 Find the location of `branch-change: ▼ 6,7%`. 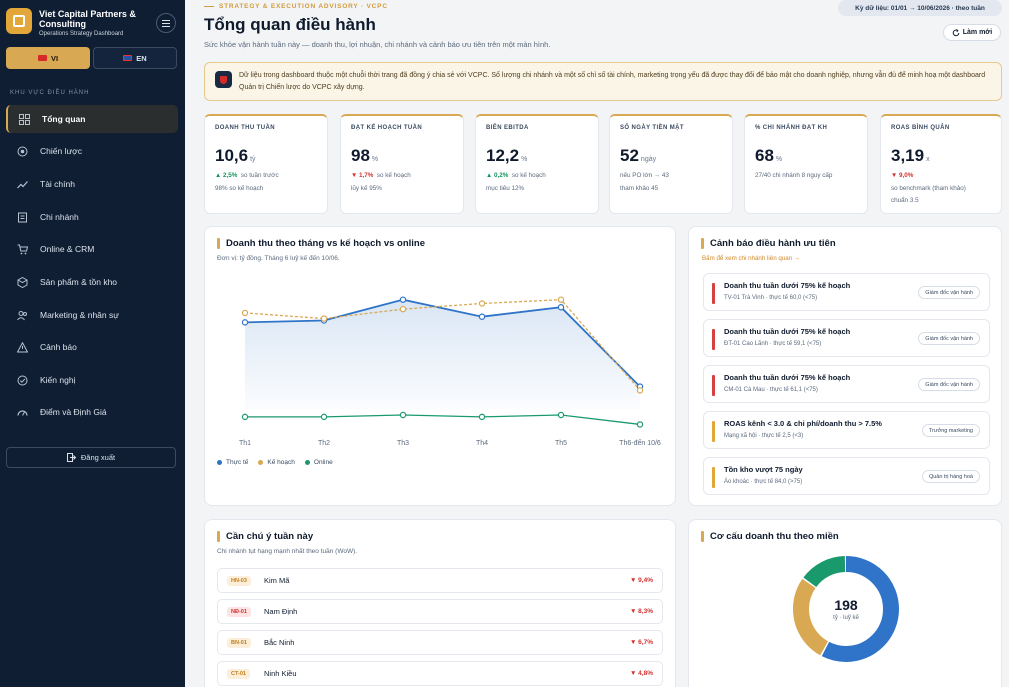

branch-change: ▼ 6,7% is located at coordinates (641, 642).